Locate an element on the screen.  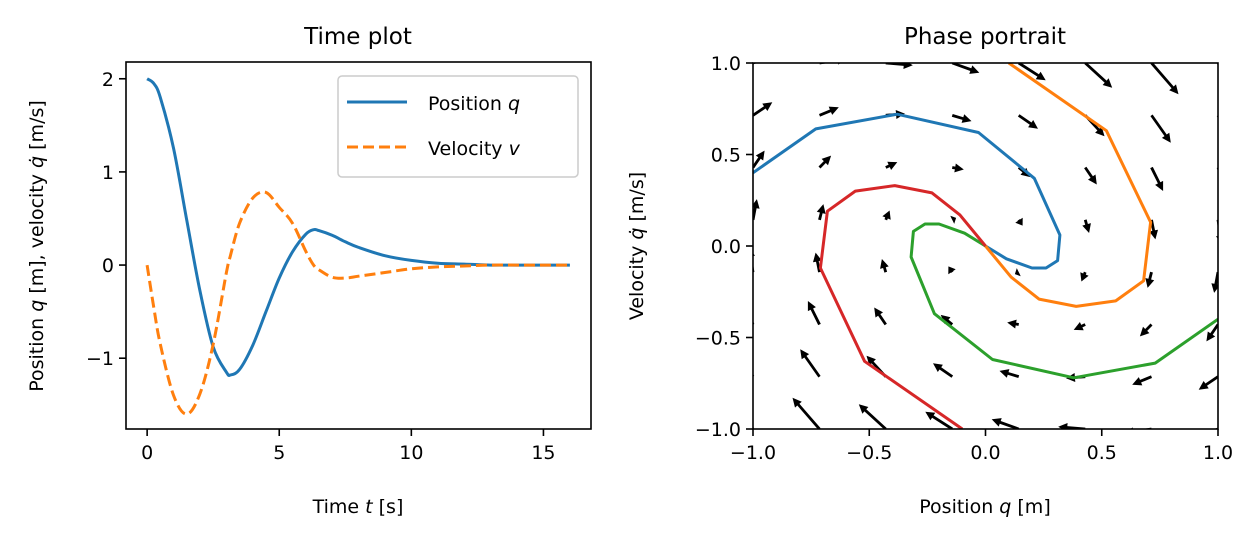
legend: Position q Velocity v is located at coordinates (458, 126).